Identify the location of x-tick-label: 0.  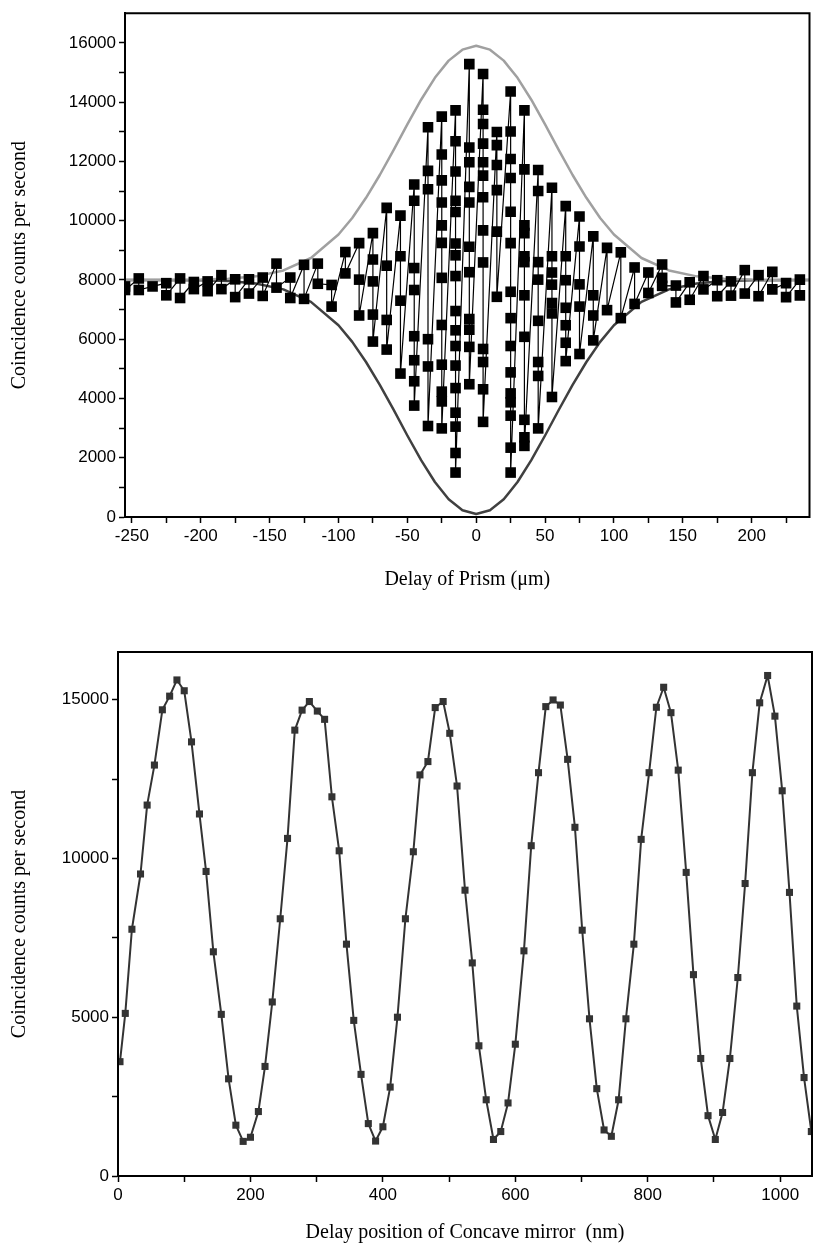
(476, 535).